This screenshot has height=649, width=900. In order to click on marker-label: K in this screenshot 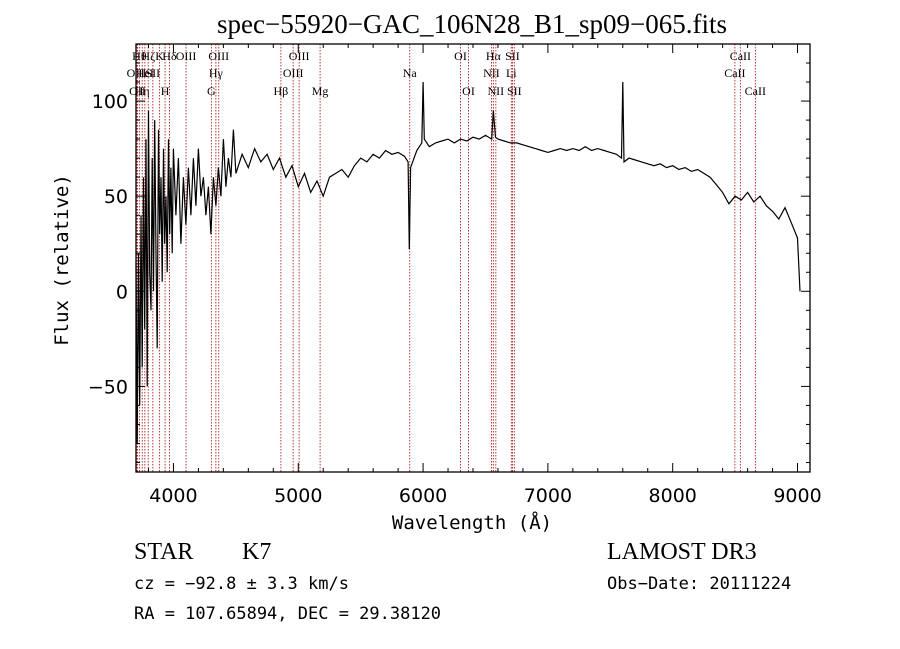, I will do `click(159, 56)`.